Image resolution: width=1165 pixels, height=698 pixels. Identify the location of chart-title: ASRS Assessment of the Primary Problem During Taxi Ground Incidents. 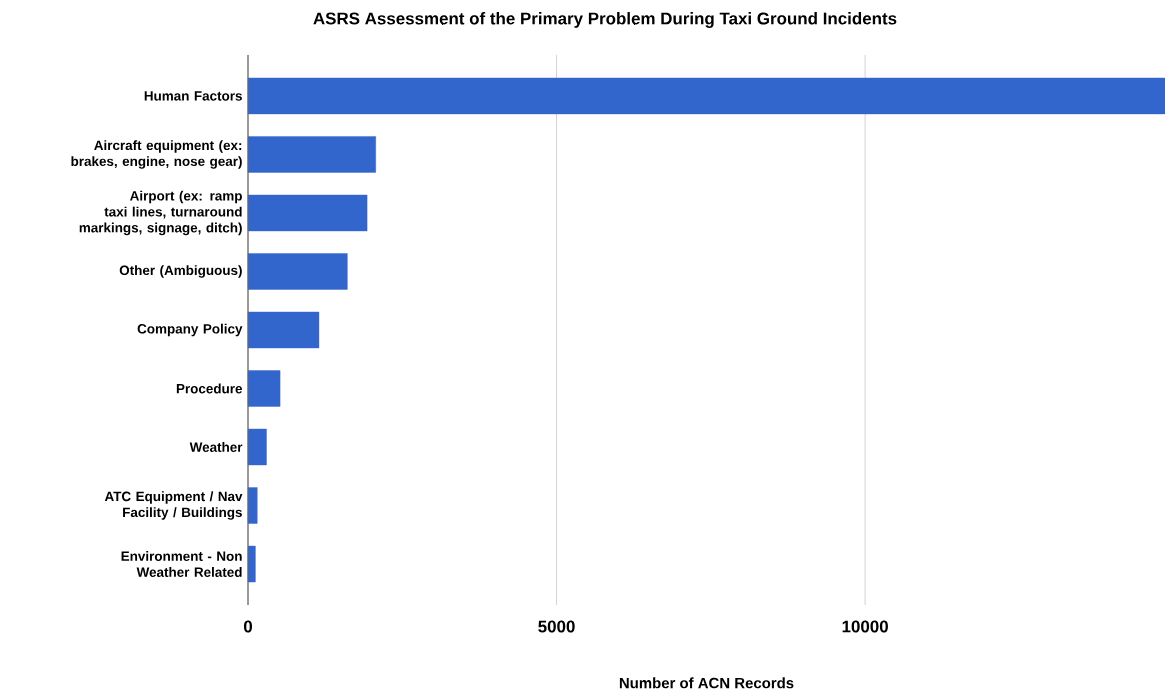
(605, 20).